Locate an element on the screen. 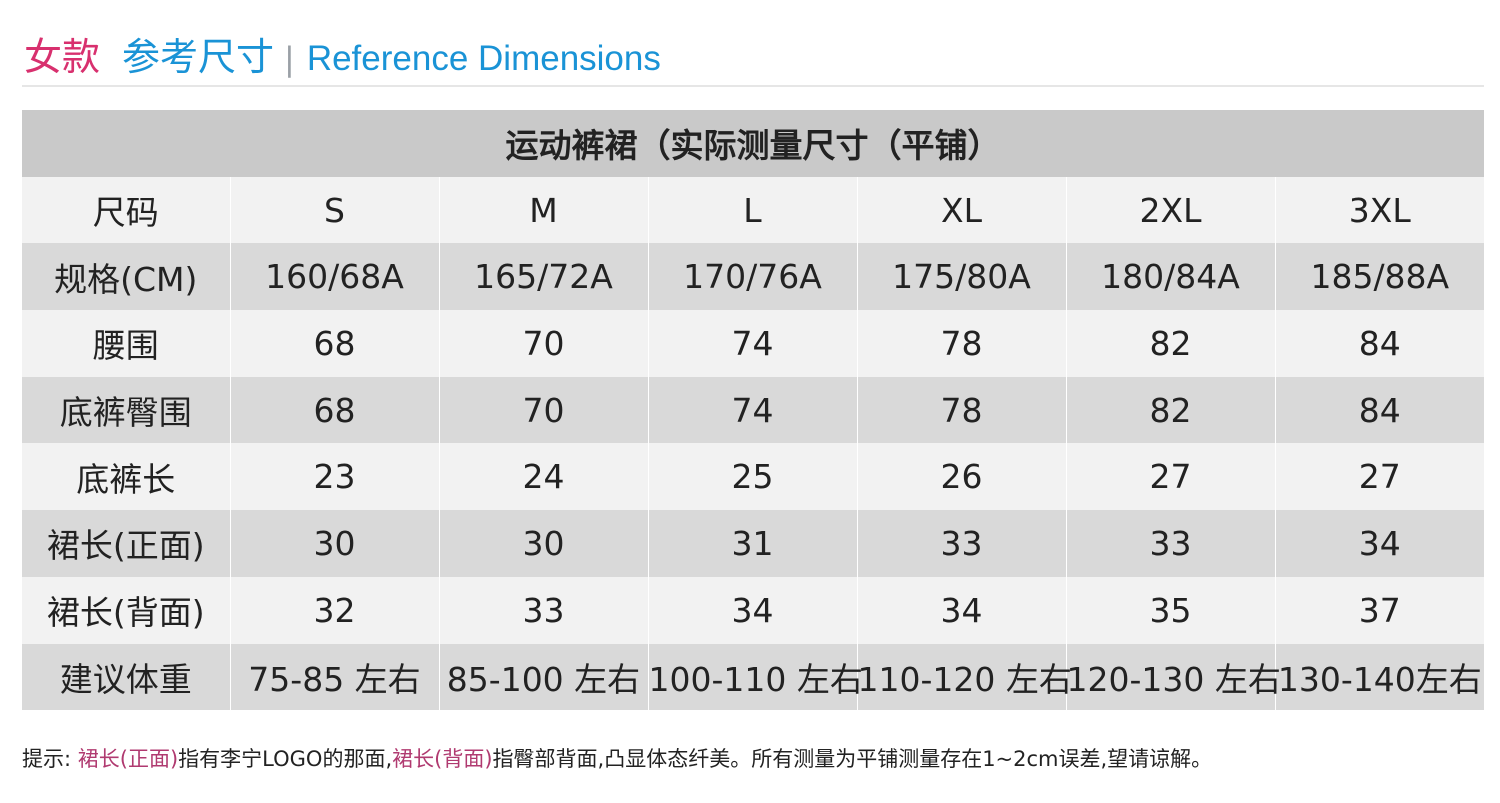  table-row: 腰围 68 70 74 78 82 84 is located at coordinates (753, 343).